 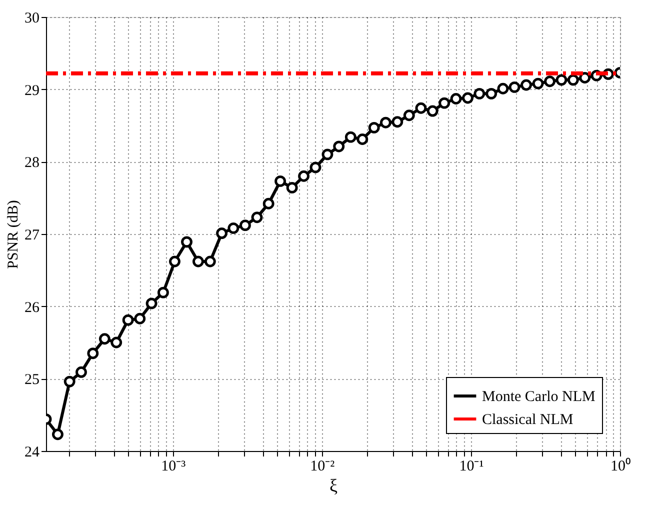 What do you see at coordinates (333, 486) in the screenshot?
I see `x-axis-title: ξ` at bounding box center [333, 486].